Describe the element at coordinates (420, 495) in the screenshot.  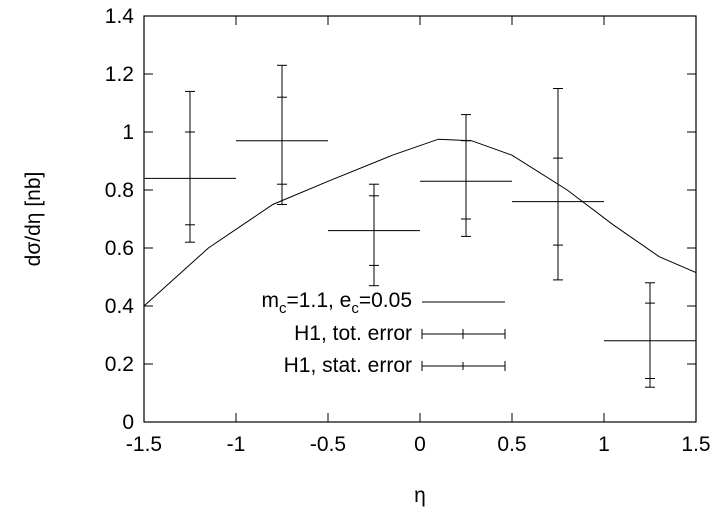
I see `x-axis-label: η` at that location.